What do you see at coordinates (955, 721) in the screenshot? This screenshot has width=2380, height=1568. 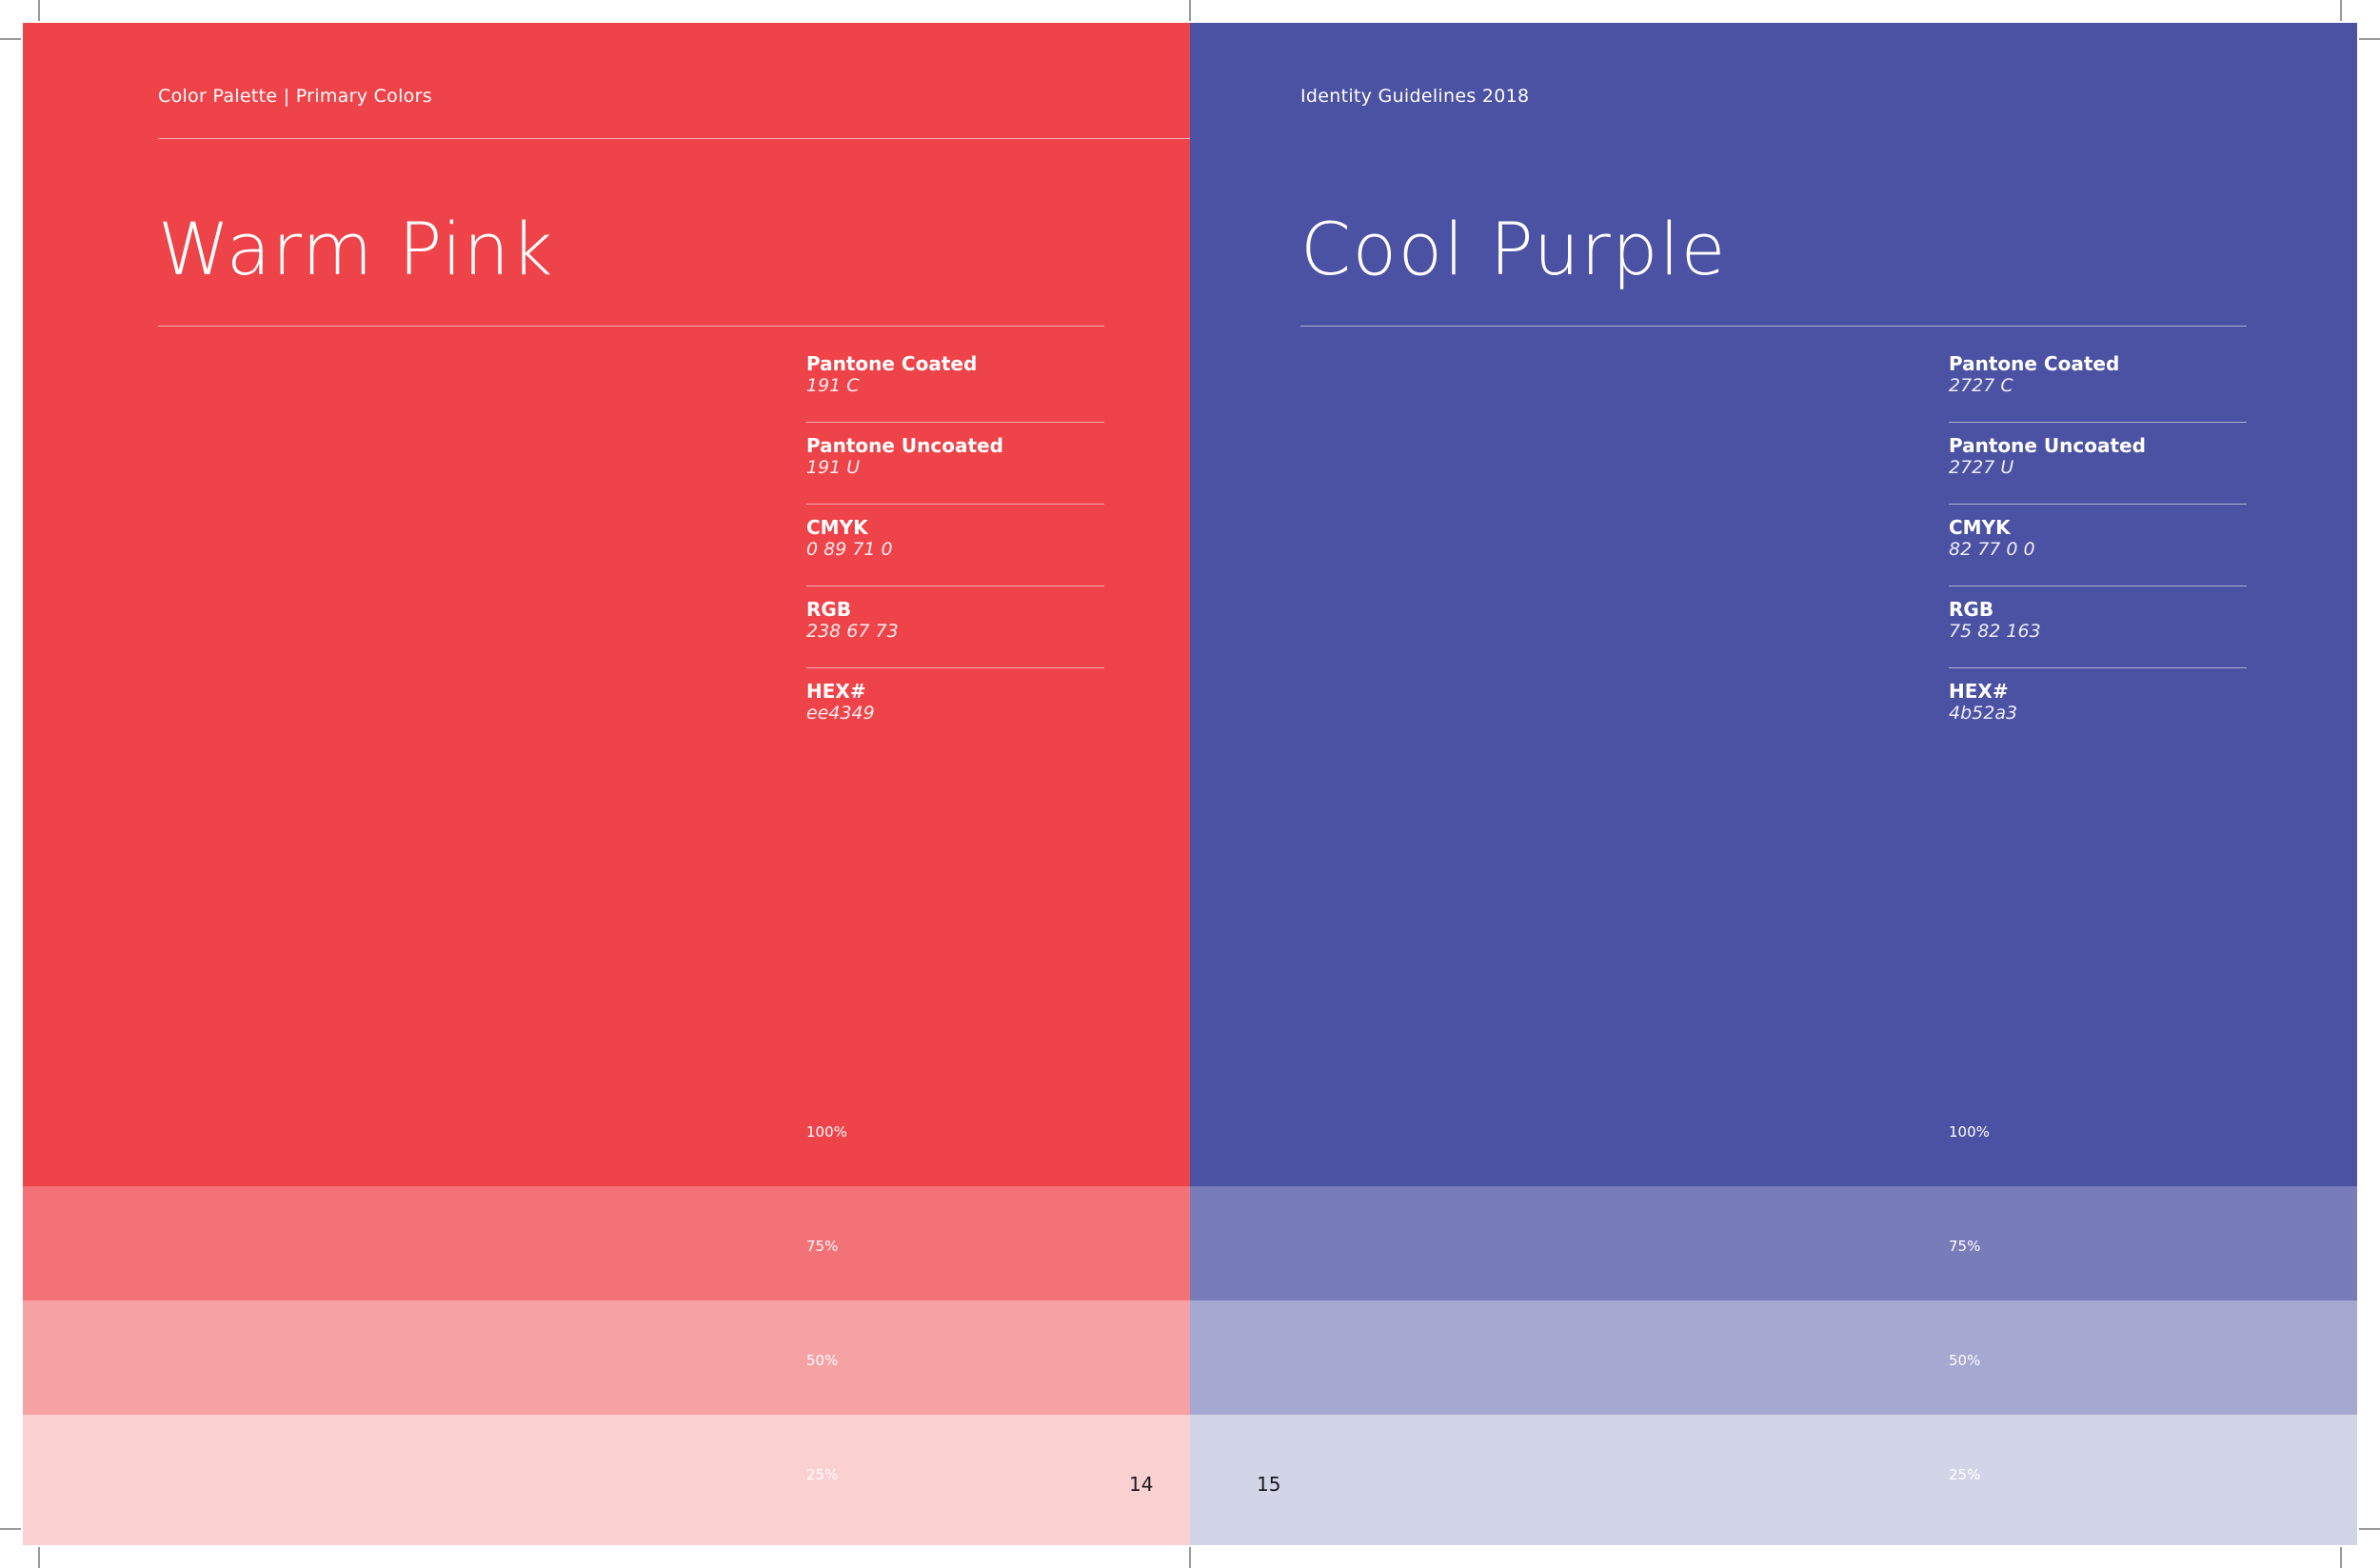 I see `spec-hex: HEX# ee4349` at bounding box center [955, 721].